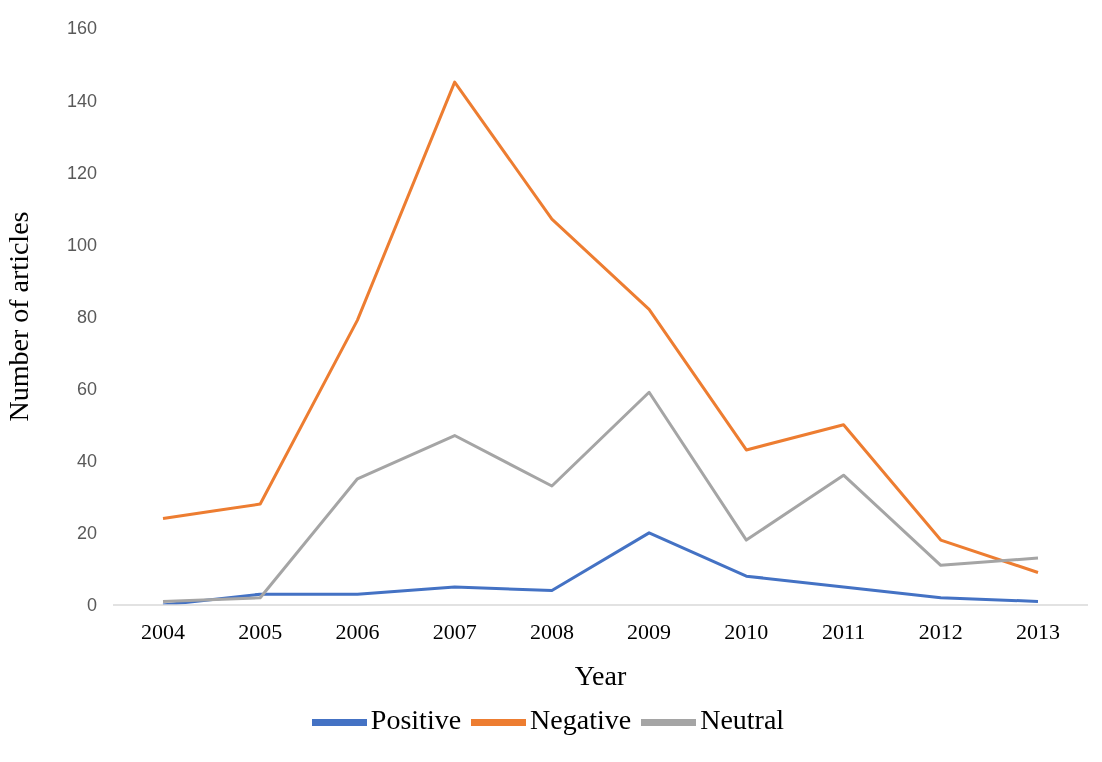  I want to click on x-tick-label: 2004, so click(163, 631).